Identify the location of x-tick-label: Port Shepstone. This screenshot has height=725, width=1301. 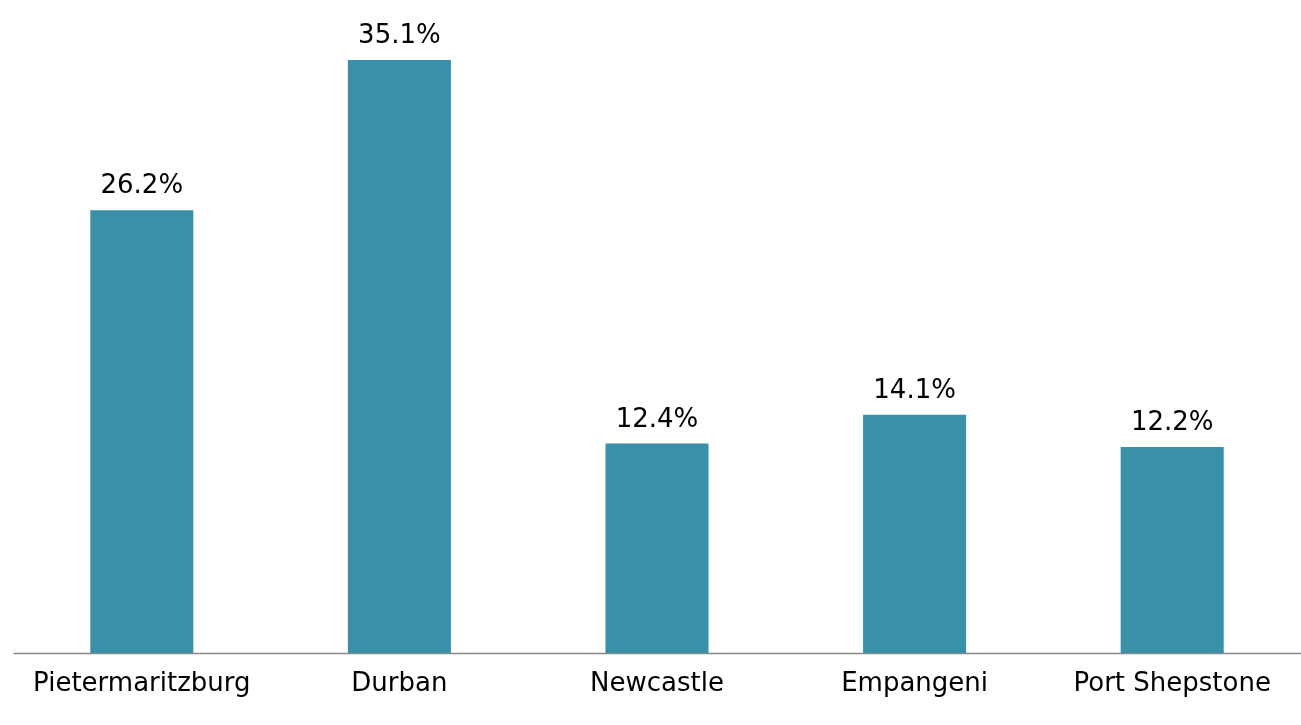
(1172, 681).